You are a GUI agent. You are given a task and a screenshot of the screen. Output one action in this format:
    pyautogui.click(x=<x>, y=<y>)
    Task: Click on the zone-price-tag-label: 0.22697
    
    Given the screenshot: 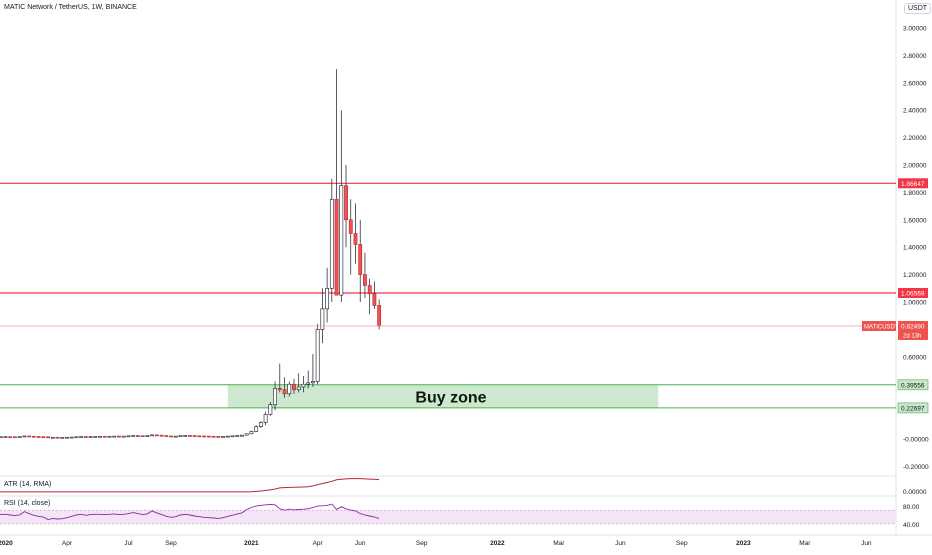 What is the action you would take?
    pyautogui.click(x=913, y=408)
    